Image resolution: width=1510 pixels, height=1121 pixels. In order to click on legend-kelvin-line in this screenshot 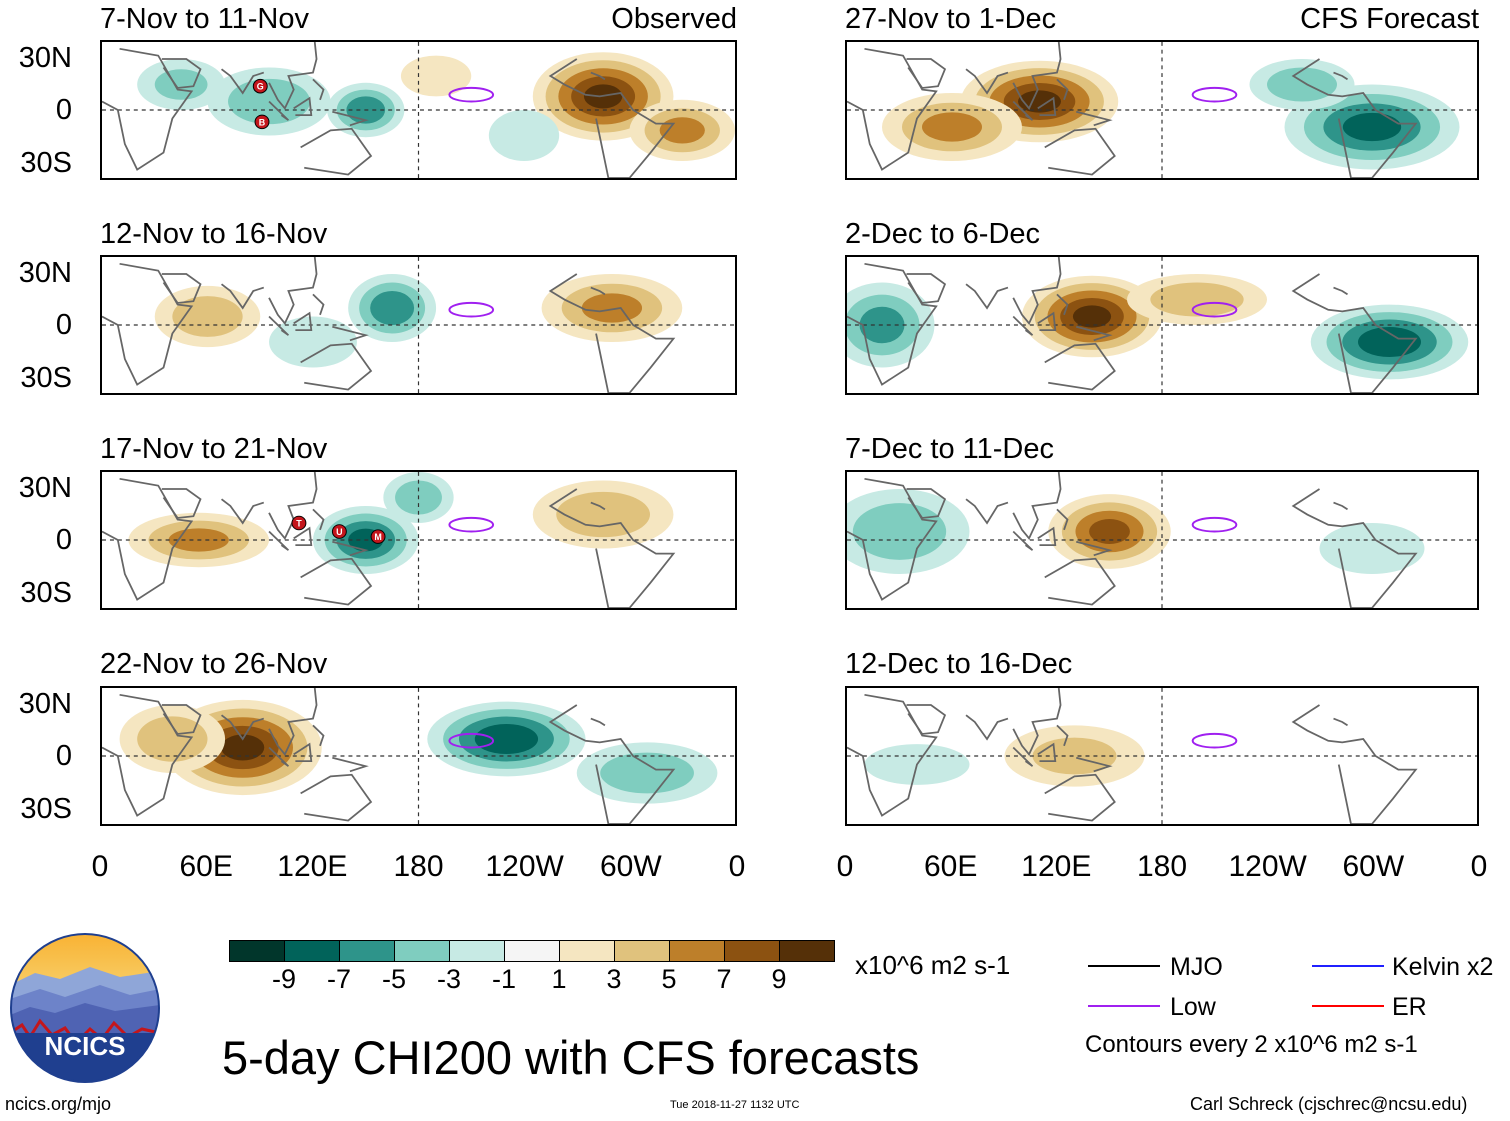, I will do `click(1348, 966)`.